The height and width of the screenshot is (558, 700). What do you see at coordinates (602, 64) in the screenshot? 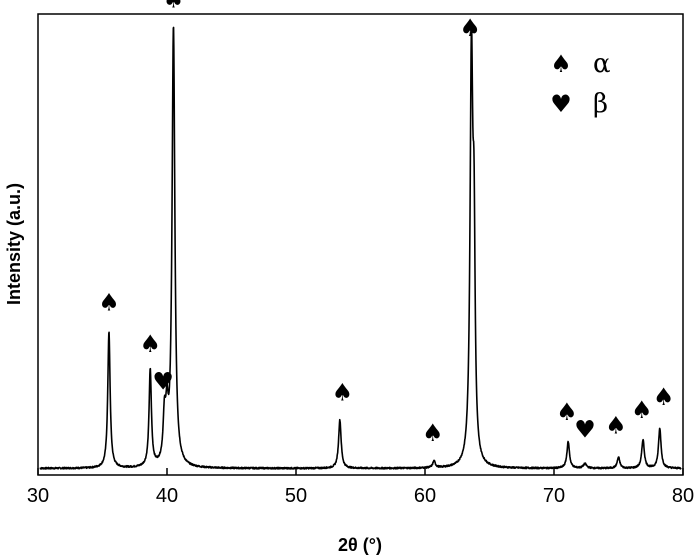
I see `legend-label-0: α` at bounding box center [602, 64].